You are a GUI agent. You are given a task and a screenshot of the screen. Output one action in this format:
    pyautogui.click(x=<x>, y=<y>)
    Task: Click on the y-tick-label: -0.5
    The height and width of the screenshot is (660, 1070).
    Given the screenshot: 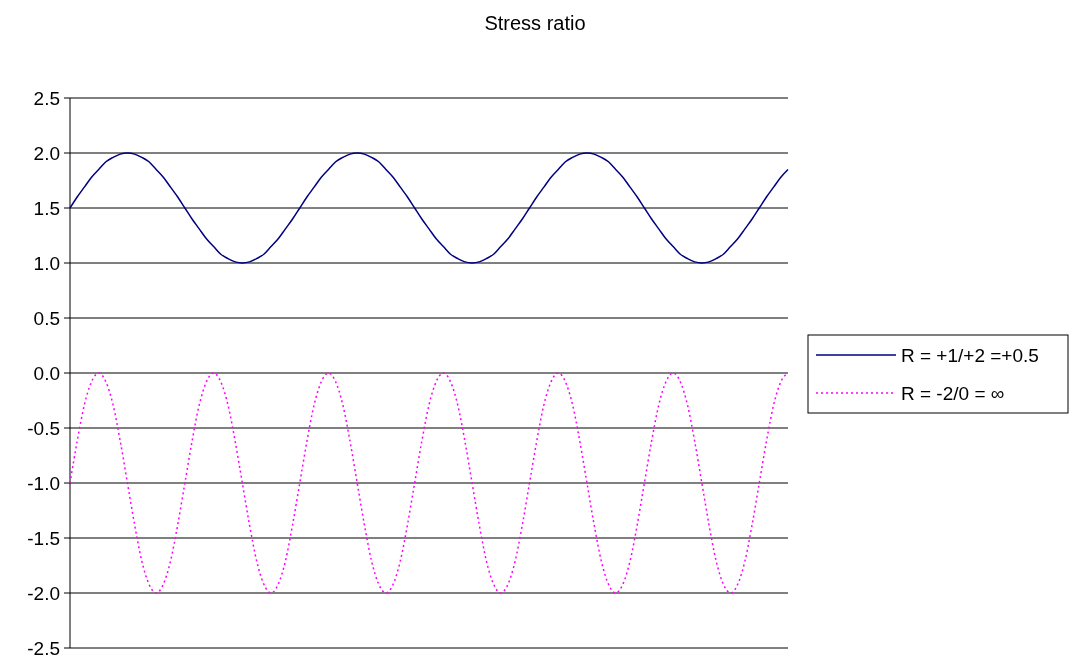 What is the action you would take?
    pyautogui.click(x=43, y=428)
    